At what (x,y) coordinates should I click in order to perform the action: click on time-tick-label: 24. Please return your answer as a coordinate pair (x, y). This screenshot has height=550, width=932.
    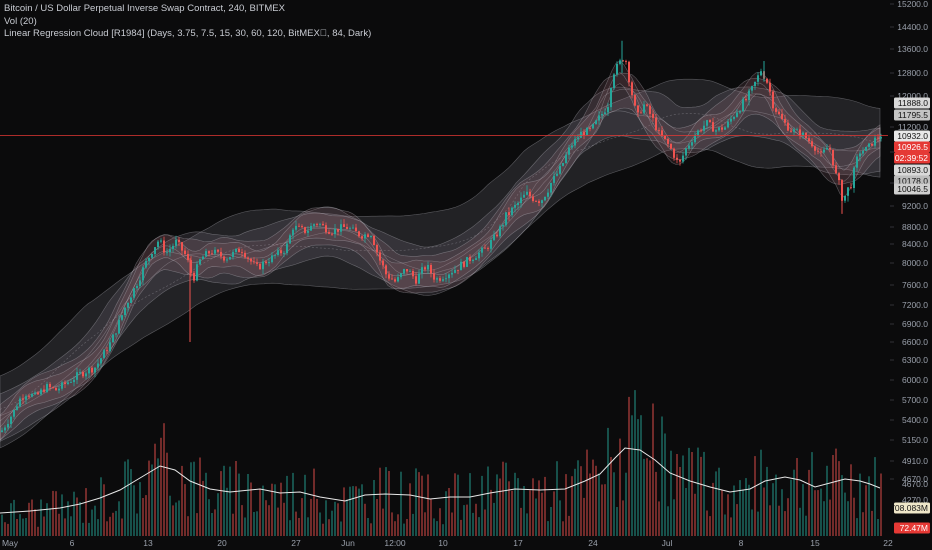
    Looking at the image, I should click on (593, 543).